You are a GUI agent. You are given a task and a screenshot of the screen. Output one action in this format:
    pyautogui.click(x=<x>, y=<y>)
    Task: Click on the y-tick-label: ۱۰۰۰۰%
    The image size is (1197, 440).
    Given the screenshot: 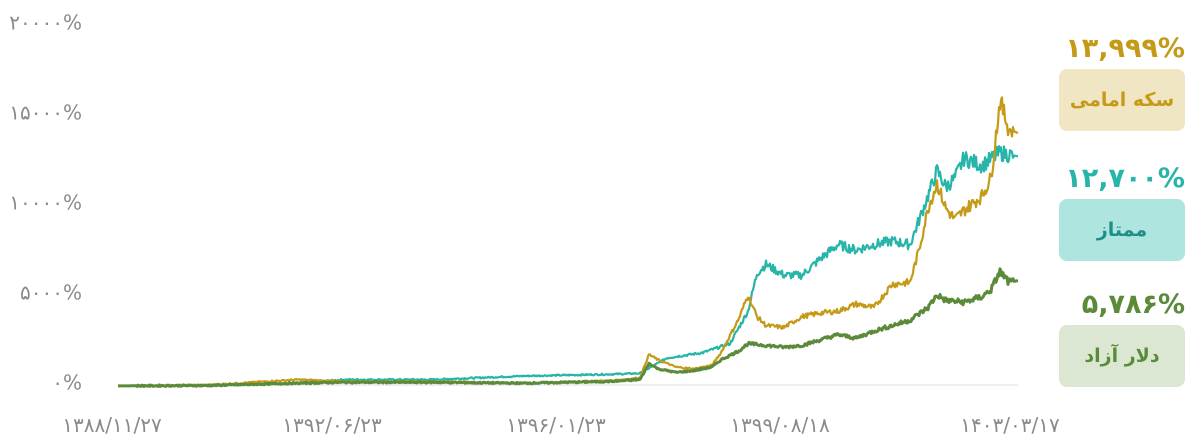 What is the action you would take?
    pyautogui.click(x=45, y=203)
    